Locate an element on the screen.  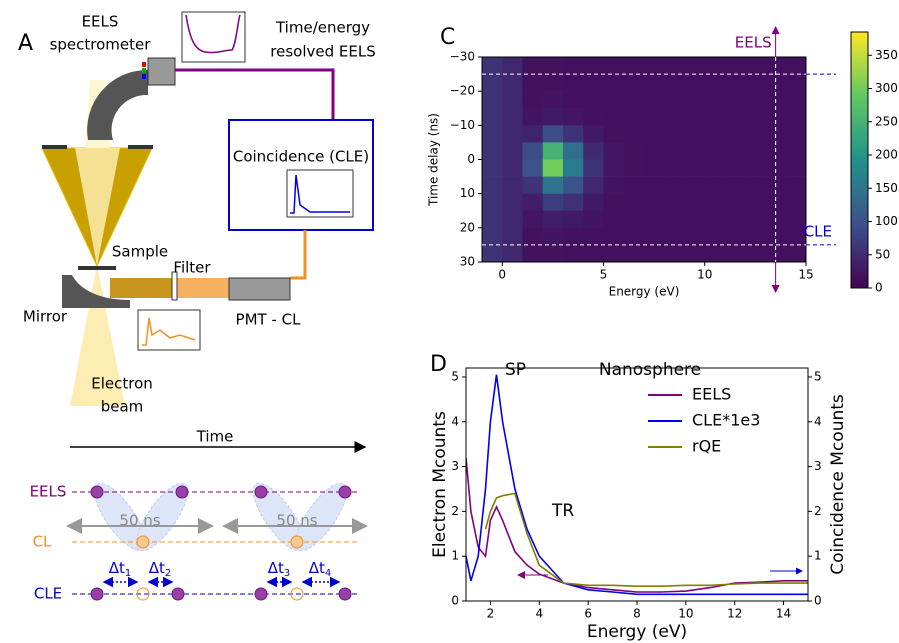
dispersion is located at coordinates (144, 64).